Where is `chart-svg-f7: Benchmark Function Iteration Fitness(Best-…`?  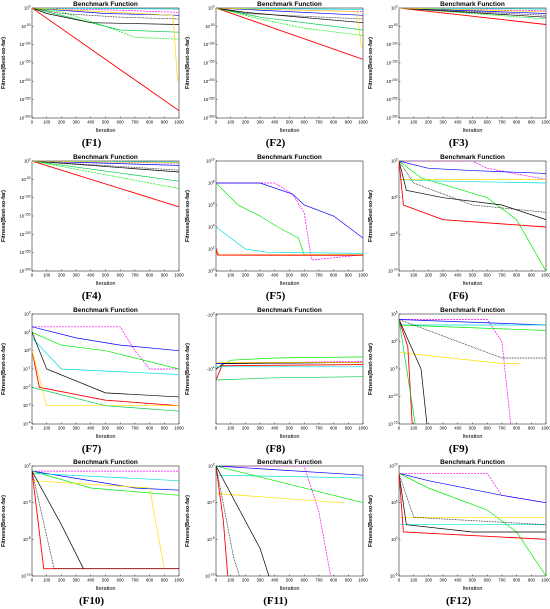 chart-svg-f7: Benchmark Function Iteration Fitness(Best-… is located at coordinates (92, 373).